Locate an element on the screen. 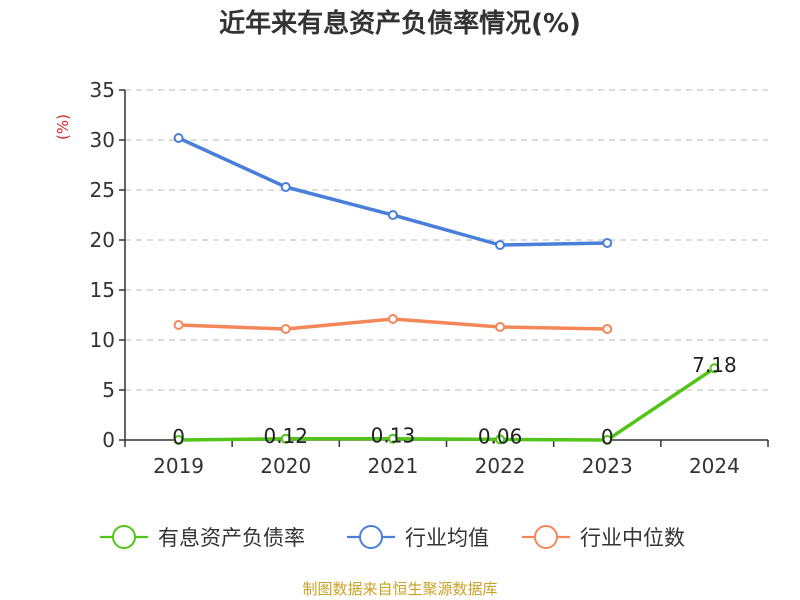  data-label: 0.06 is located at coordinates (500, 436).